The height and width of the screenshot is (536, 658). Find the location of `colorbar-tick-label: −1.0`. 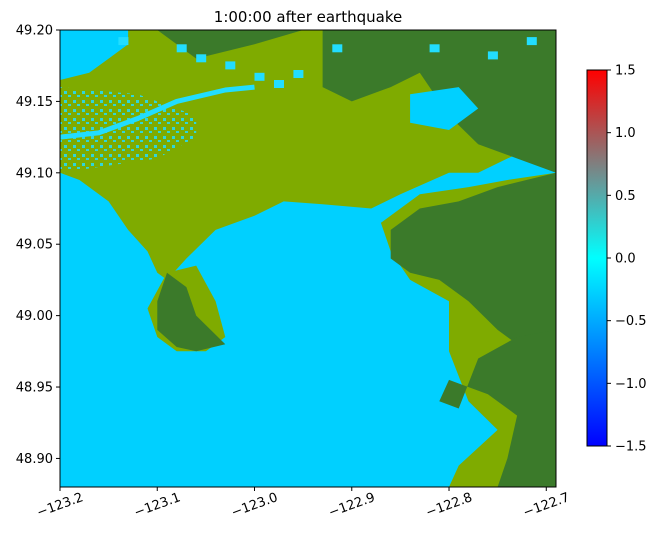

colorbar-tick-label: −1.0 is located at coordinates (631, 384).